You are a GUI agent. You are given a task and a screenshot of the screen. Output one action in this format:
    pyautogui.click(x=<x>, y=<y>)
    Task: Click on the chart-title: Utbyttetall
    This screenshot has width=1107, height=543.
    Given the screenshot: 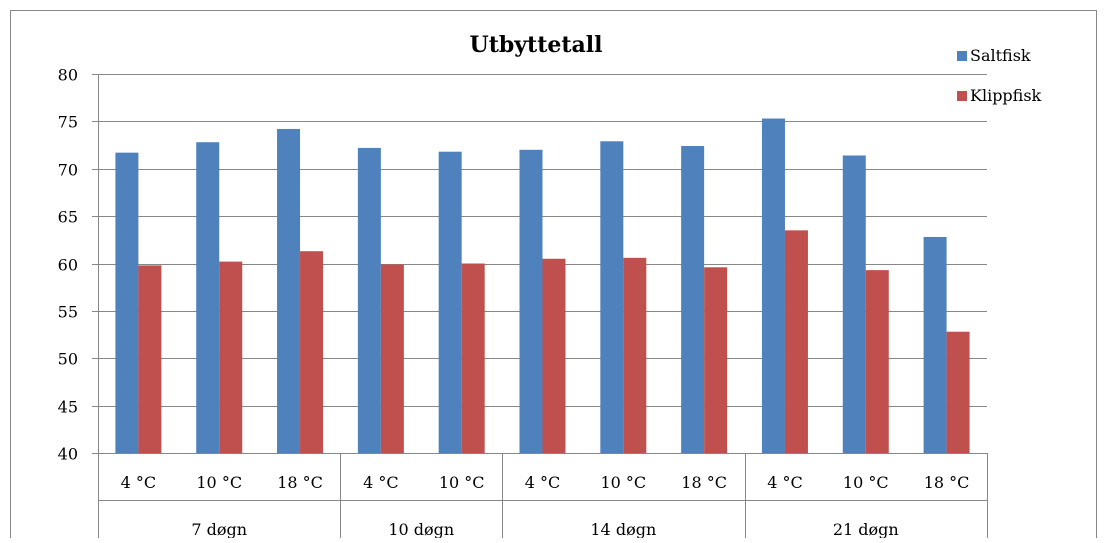 What is the action you would take?
    pyautogui.click(x=536, y=45)
    